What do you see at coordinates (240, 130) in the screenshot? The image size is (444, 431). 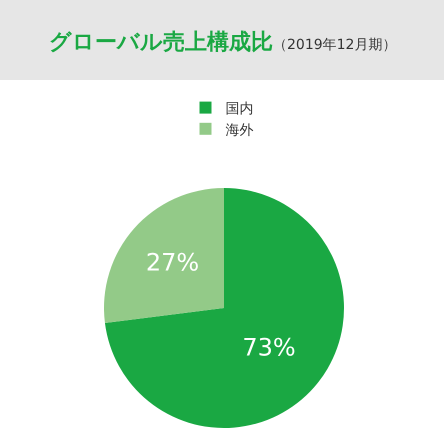 I see `legend-label: 海外` at bounding box center [240, 130].